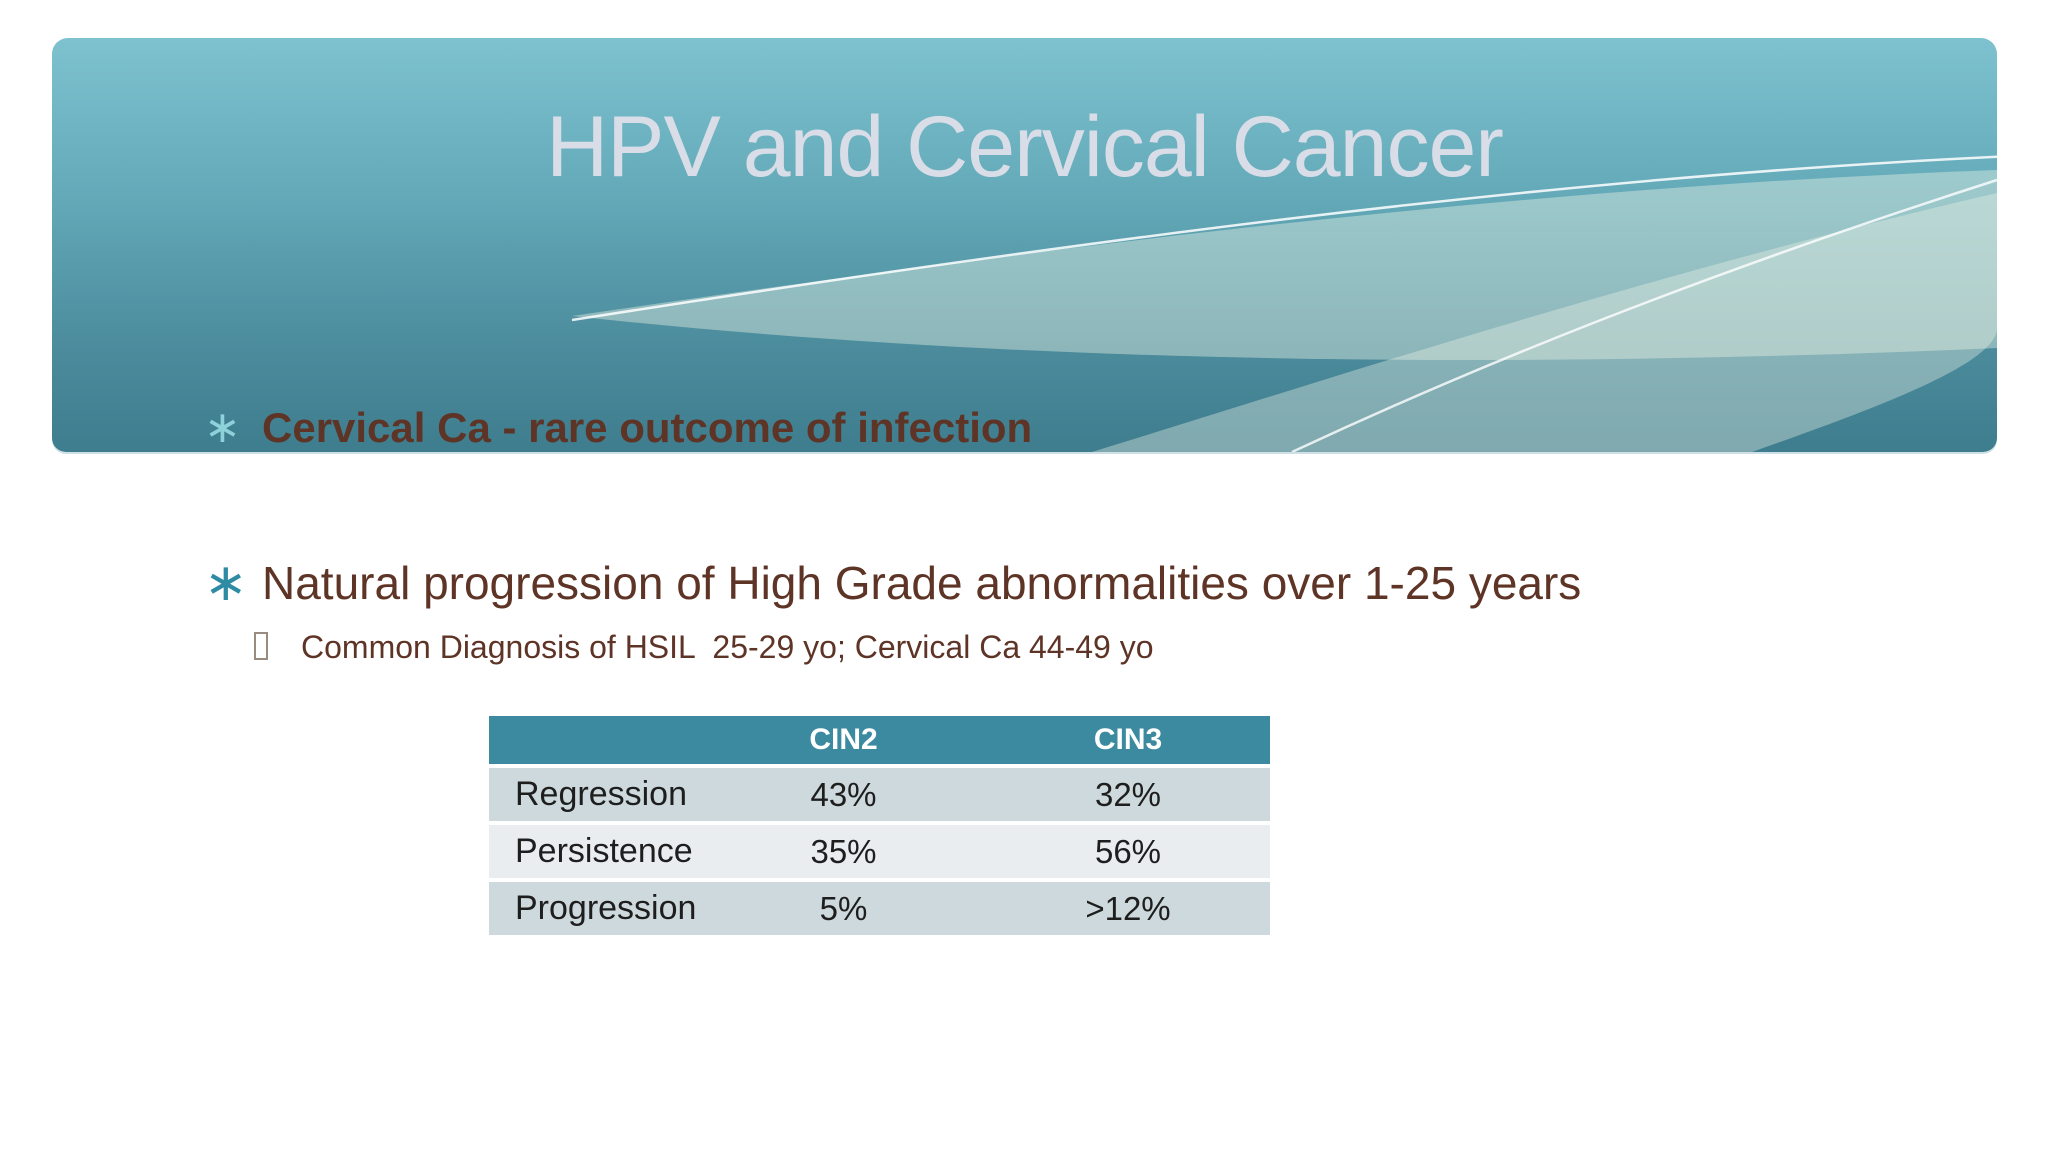 The image size is (2048, 1152). What do you see at coordinates (879, 851) in the screenshot?
I see `table-row: Persistence 35% 56%` at bounding box center [879, 851].